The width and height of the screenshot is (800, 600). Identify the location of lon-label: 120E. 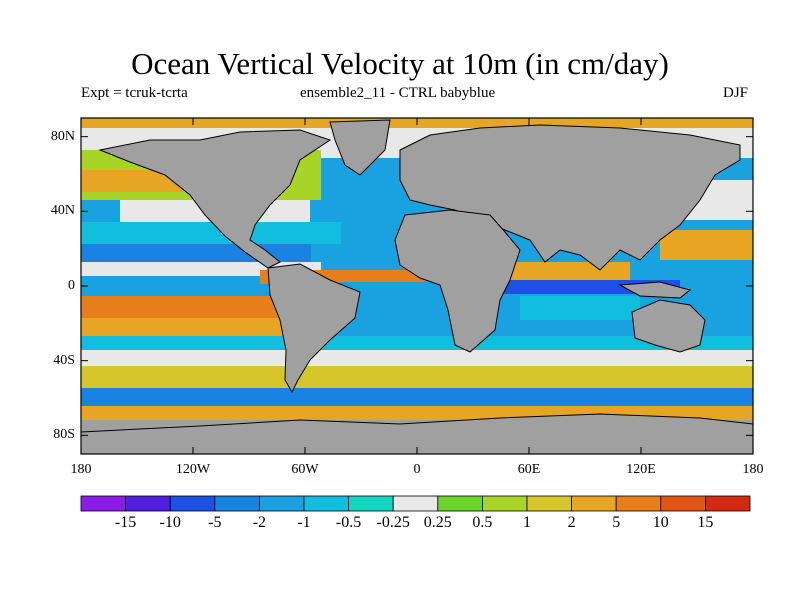
(641, 469).